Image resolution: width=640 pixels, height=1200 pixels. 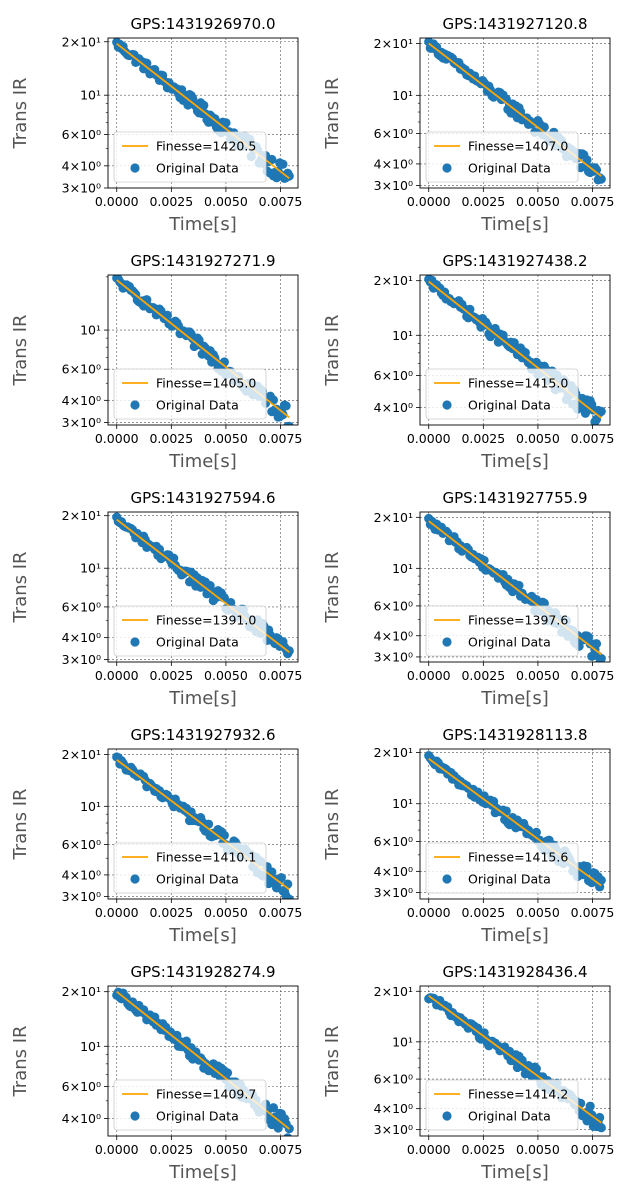 What do you see at coordinates (206, 146) in the screenshot?
I see `legend-fit-label: Finesse=1420.5` at bounding box center [206, 146].